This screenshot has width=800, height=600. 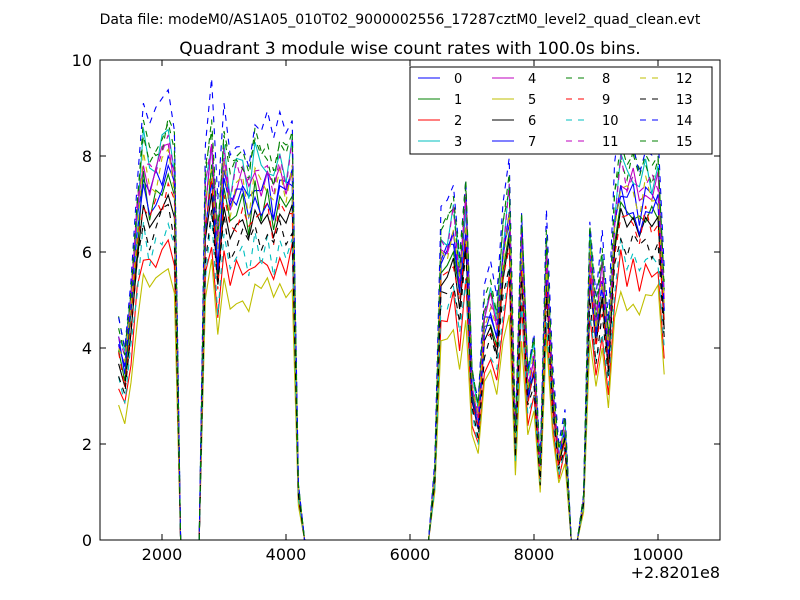 What do you see at coordinates (286, 554) in the screenshot?
I see `x-tick-label: 4000` at bounding box center [286, 554].